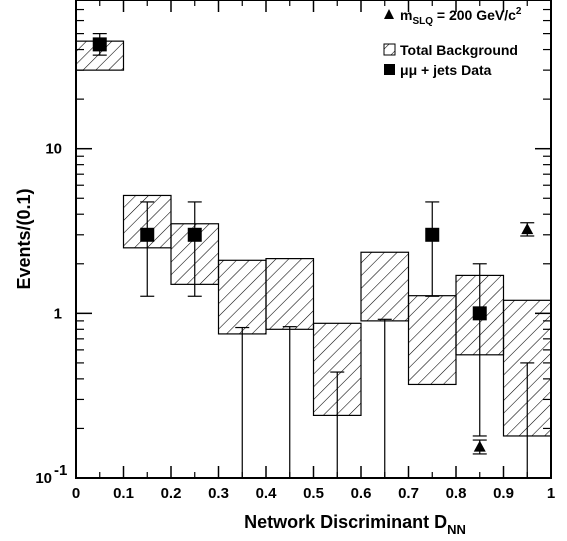 The width and height of the screenshot is (567, 541). Describe the element at coordinates (446, 70) in the screenshot. I see `legend-data-label: μμ + jets Data` at that location.